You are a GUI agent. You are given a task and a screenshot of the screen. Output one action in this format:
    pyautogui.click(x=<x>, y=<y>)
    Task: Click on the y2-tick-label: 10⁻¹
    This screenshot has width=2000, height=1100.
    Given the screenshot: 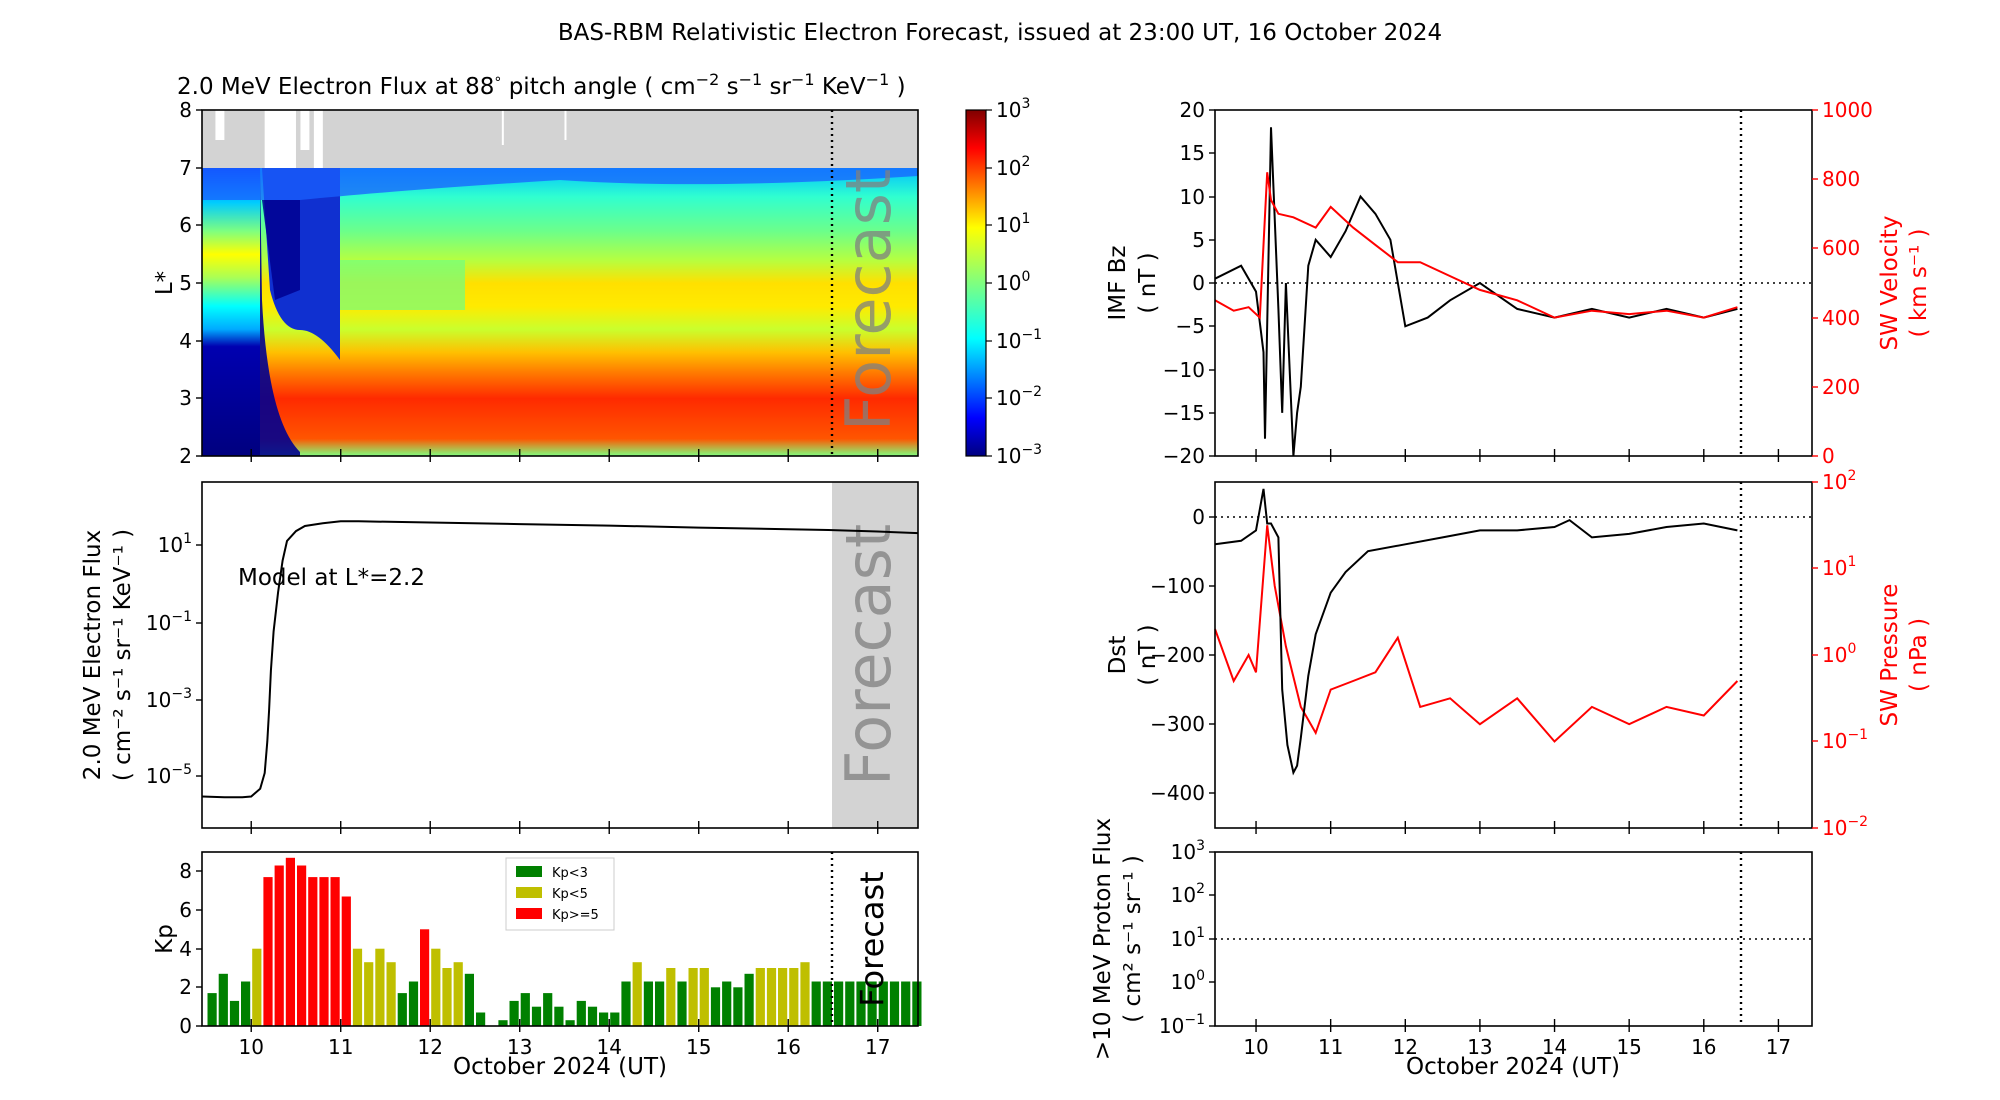 What is the action you would take?
    pyautogui.click(x=1845, y=740)
    